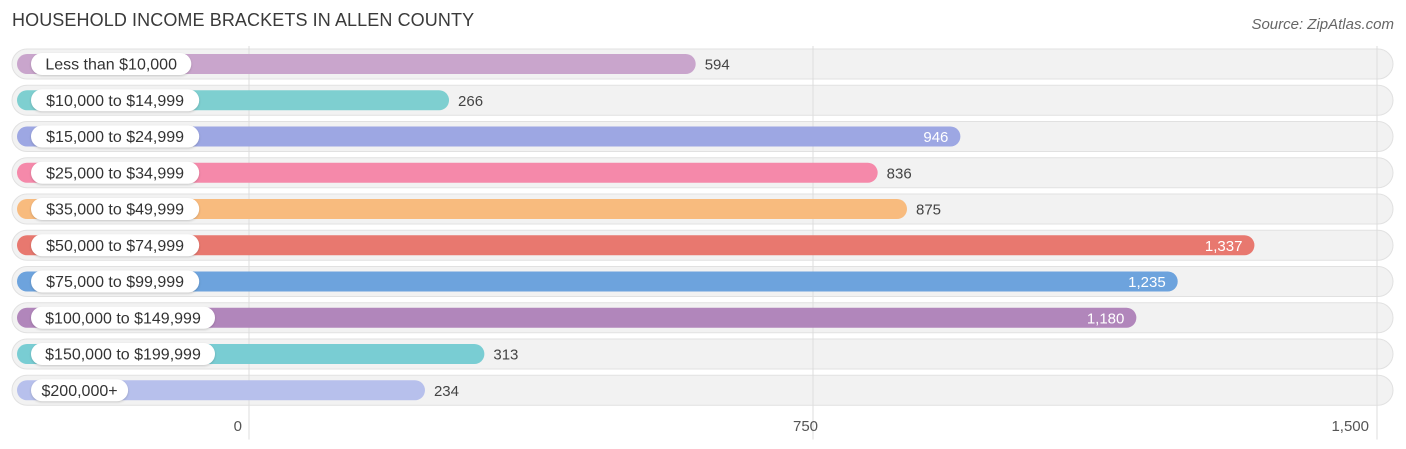 The image size is (1406, 449). Describe the element at coordinates (446, 391) in the screenshot. I see `value-label: 234` at that location.